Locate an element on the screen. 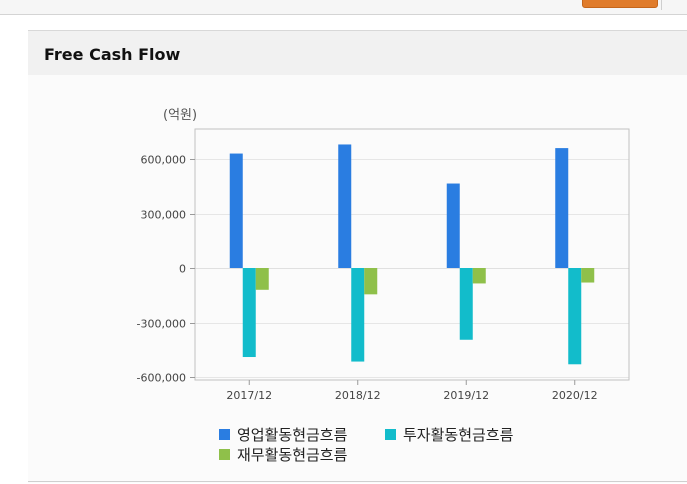 The width and height of the screenshot is (687, 484). legend-label-operating: 영업활동현금흐름 is located at coordinates (292, 435).